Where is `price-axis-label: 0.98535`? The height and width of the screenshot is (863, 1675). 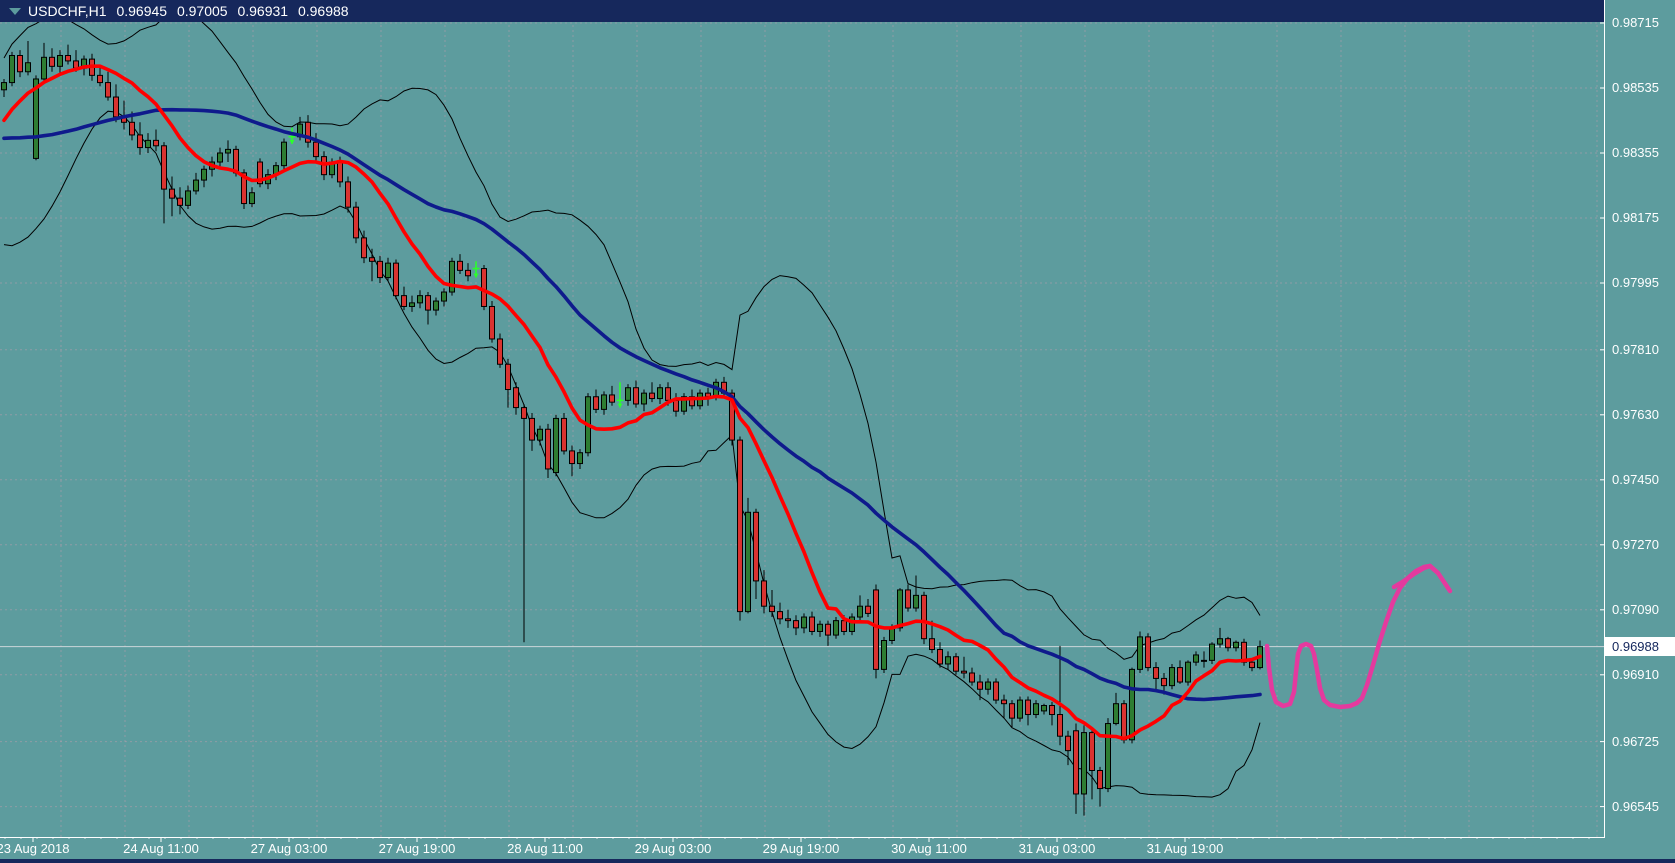
price-axis-label: 0.98535 is located at coordinates (1635, 87).